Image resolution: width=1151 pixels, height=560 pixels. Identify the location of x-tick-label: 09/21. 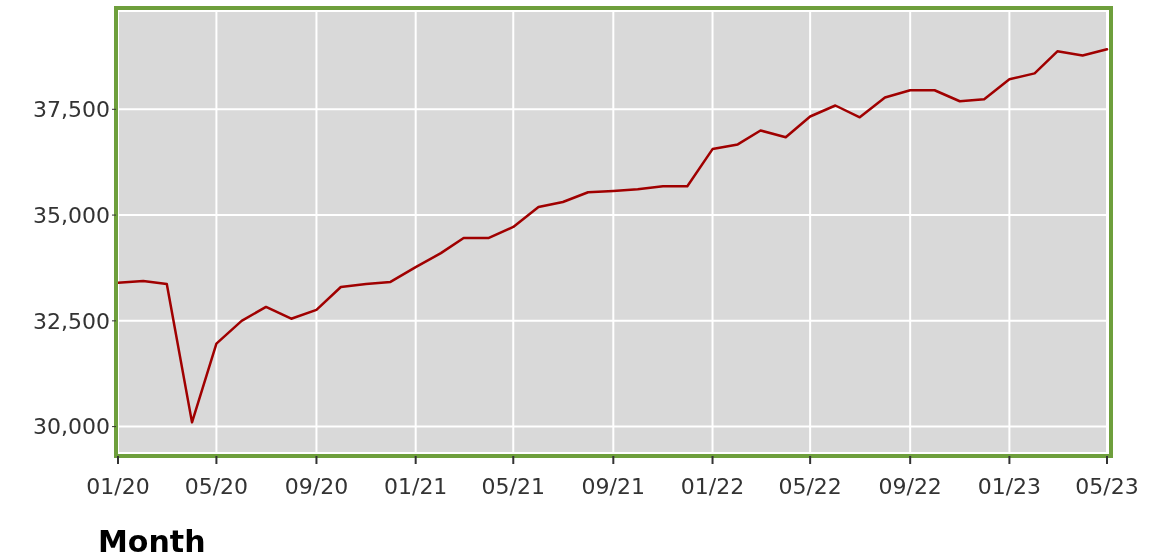
(613, 486).